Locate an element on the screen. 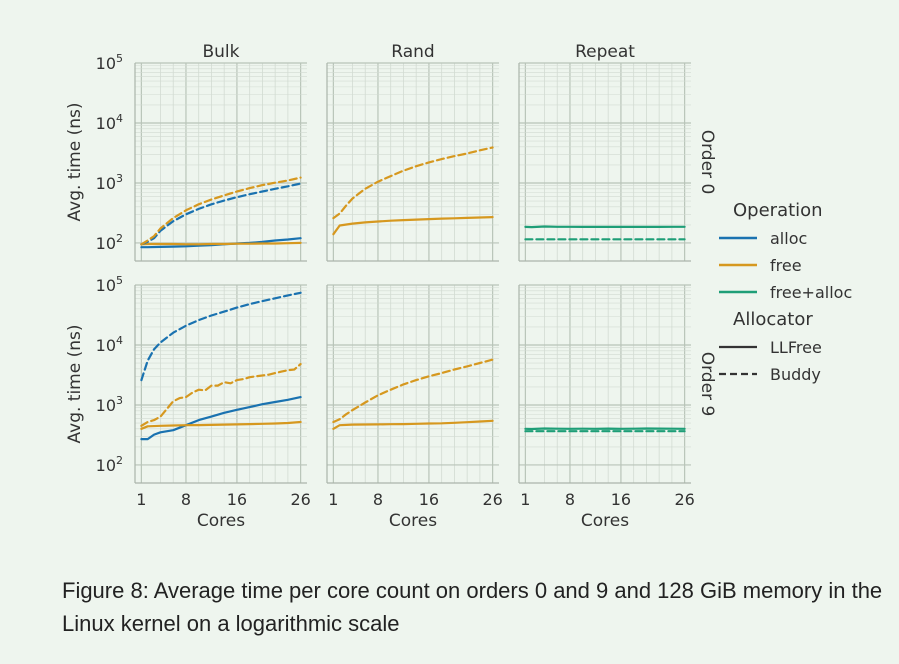 The height and width of the screenshot is (664, 899). row-label-order-0: Order 0 is located at coordinates (707, 162).